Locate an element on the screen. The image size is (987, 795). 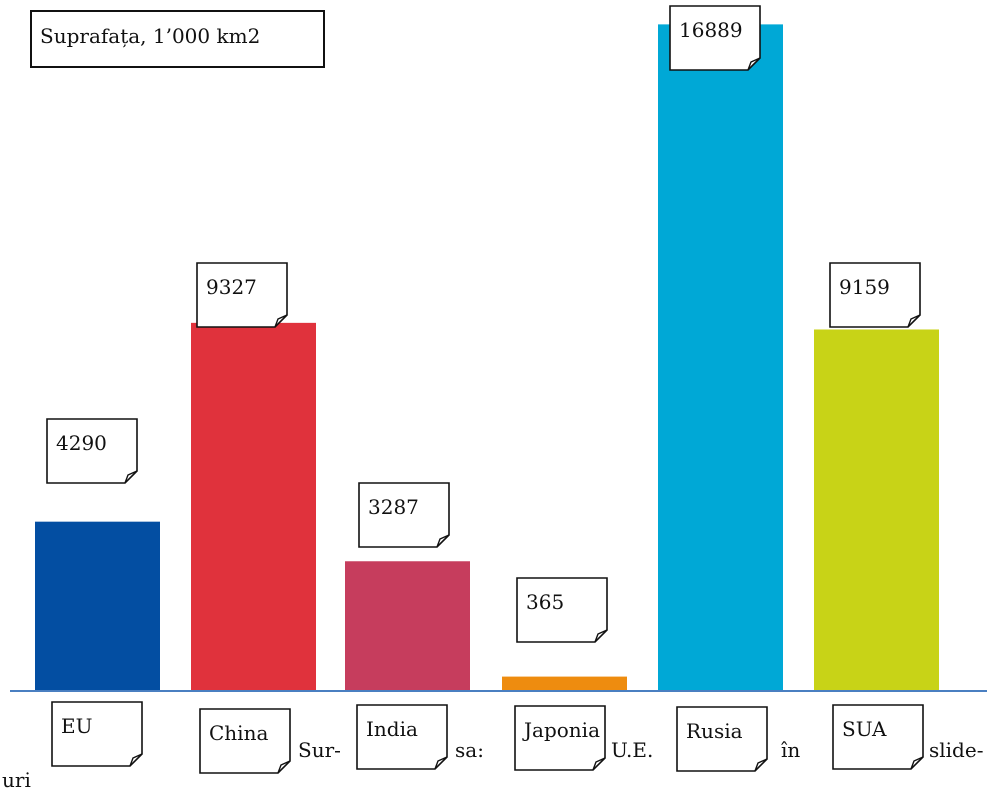
value-label-china: 9327 is located at coordinates (242, 295).